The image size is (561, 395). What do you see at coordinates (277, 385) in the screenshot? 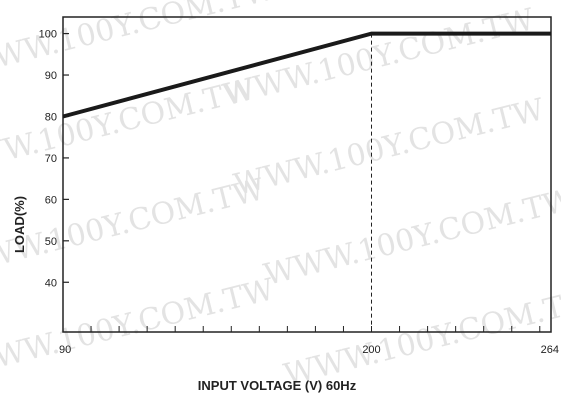
I see `x-axis-label: INPUT VOLTAGE (V) 60Hz` at bounding box center [277, 385].